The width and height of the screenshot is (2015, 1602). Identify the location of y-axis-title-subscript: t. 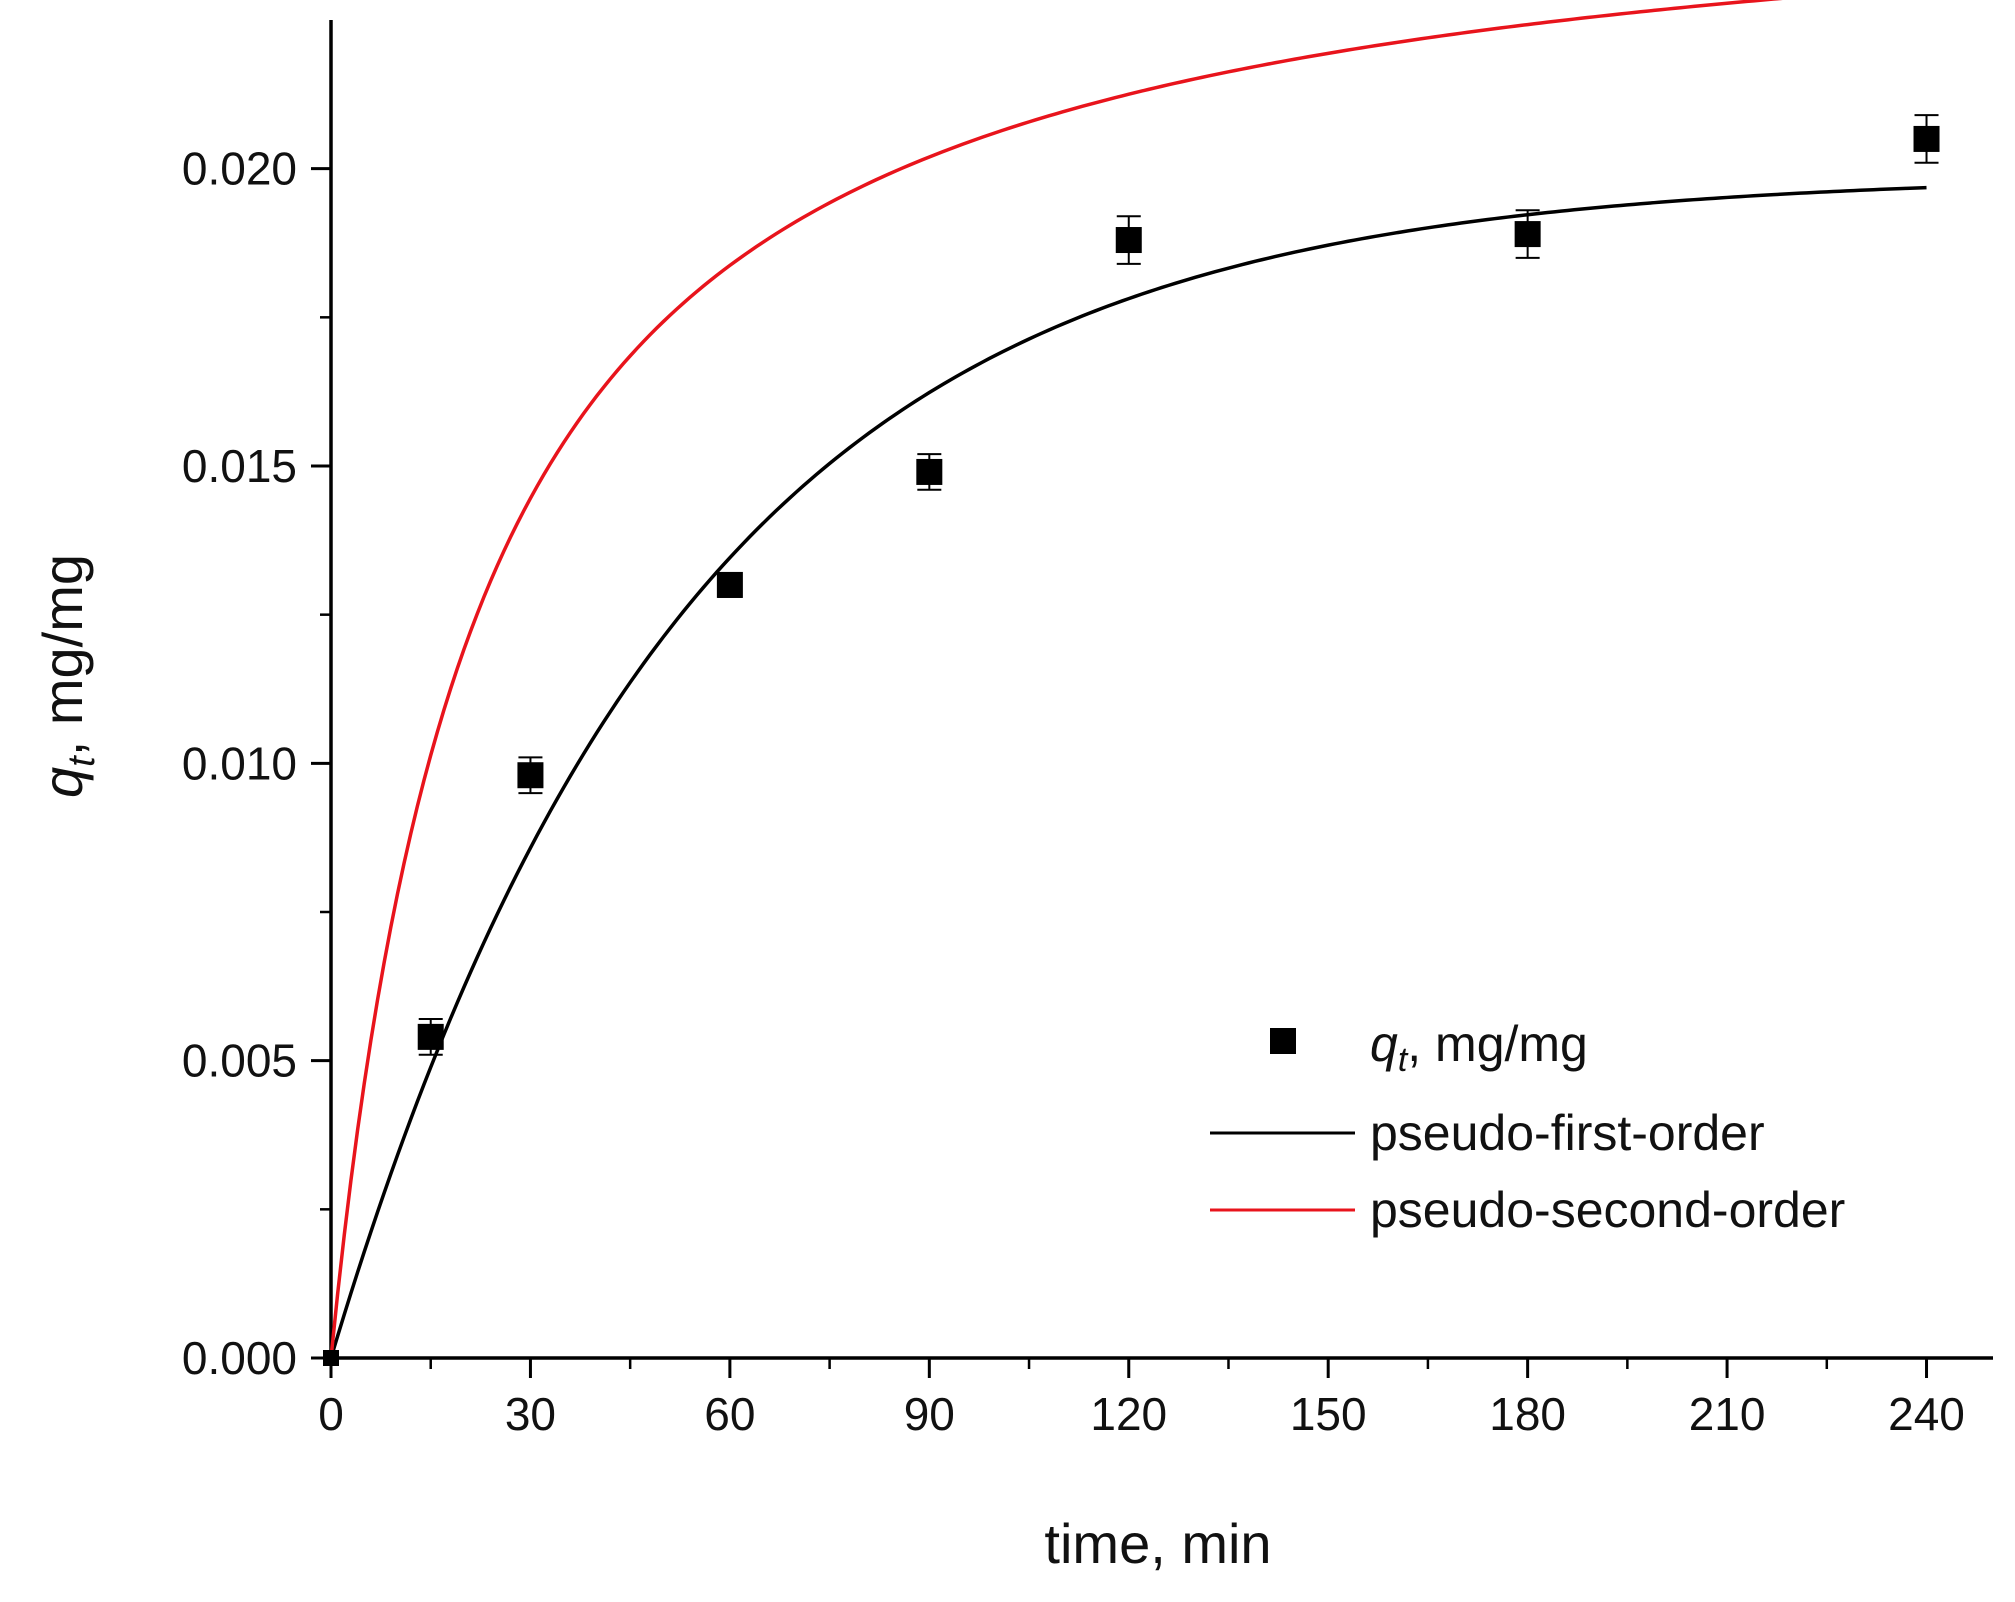
(82, 761).